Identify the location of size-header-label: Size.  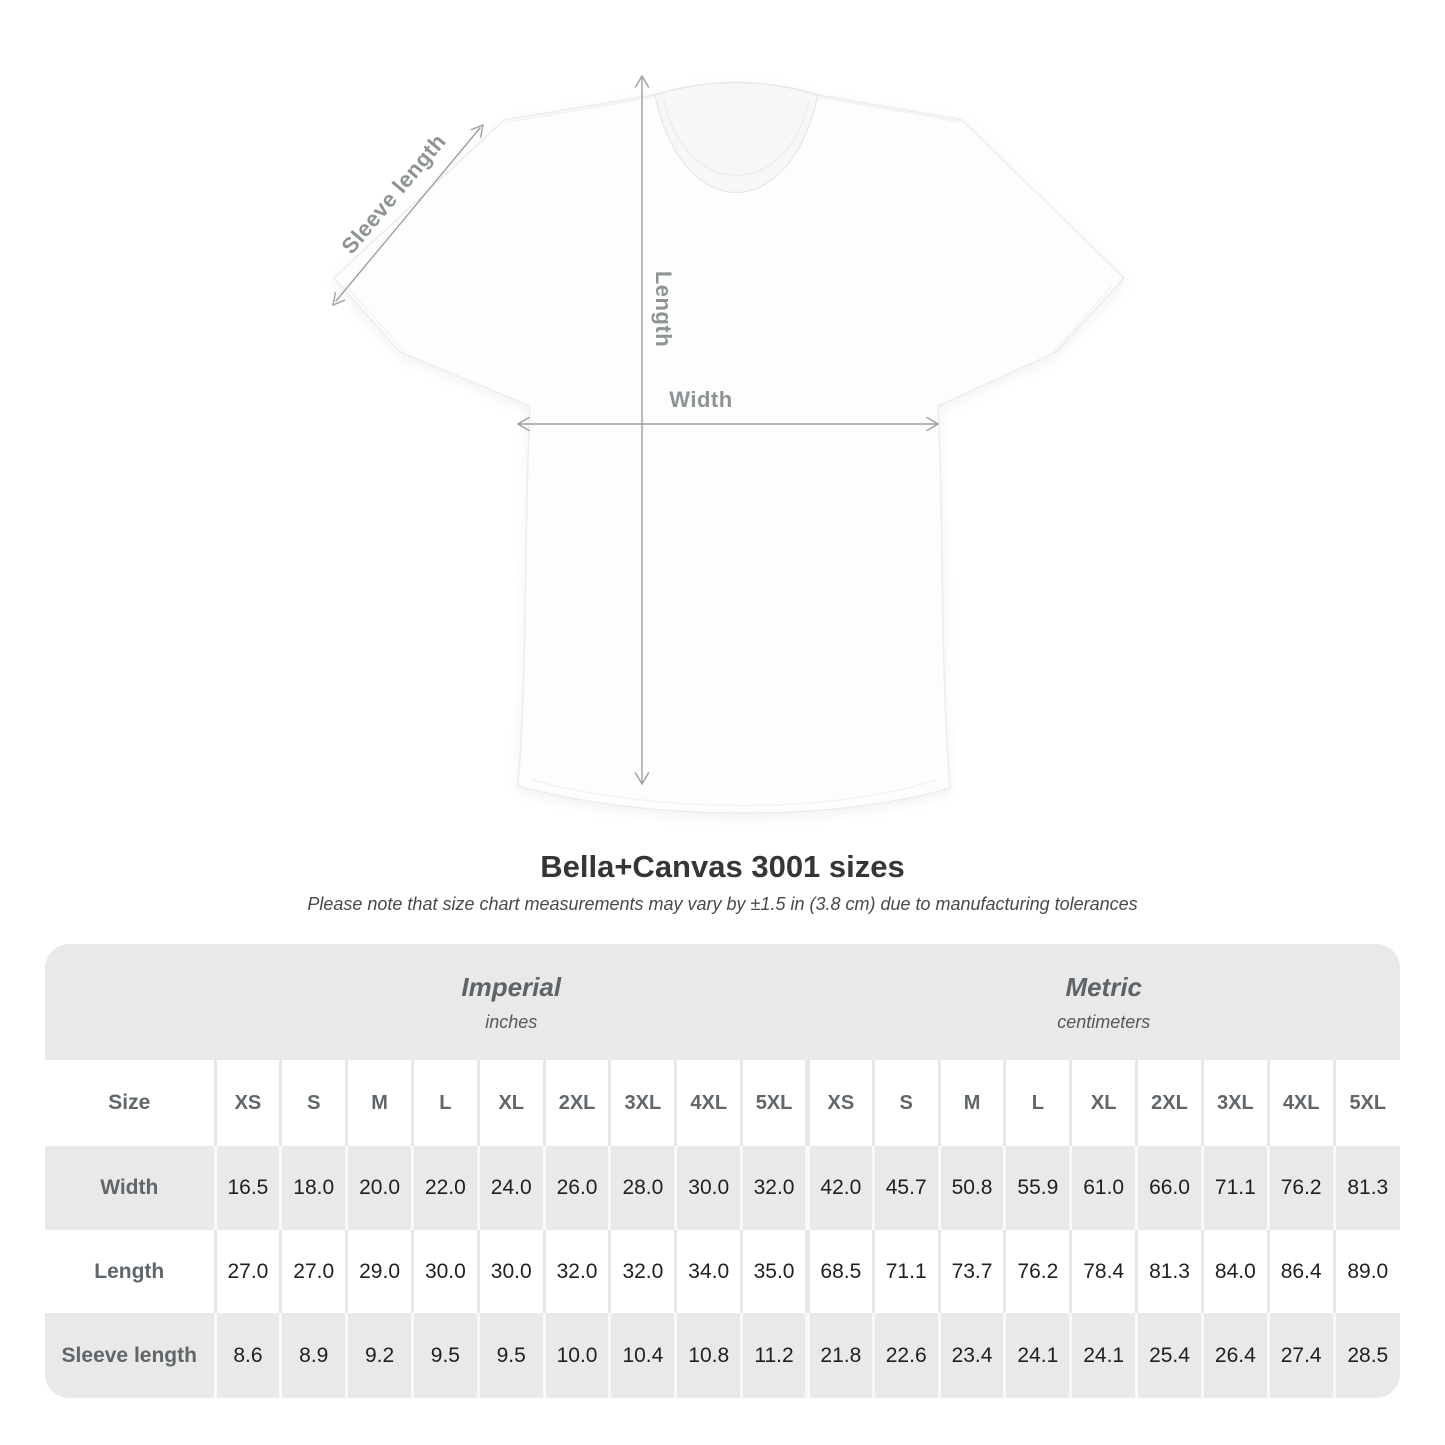
(129, 1102).